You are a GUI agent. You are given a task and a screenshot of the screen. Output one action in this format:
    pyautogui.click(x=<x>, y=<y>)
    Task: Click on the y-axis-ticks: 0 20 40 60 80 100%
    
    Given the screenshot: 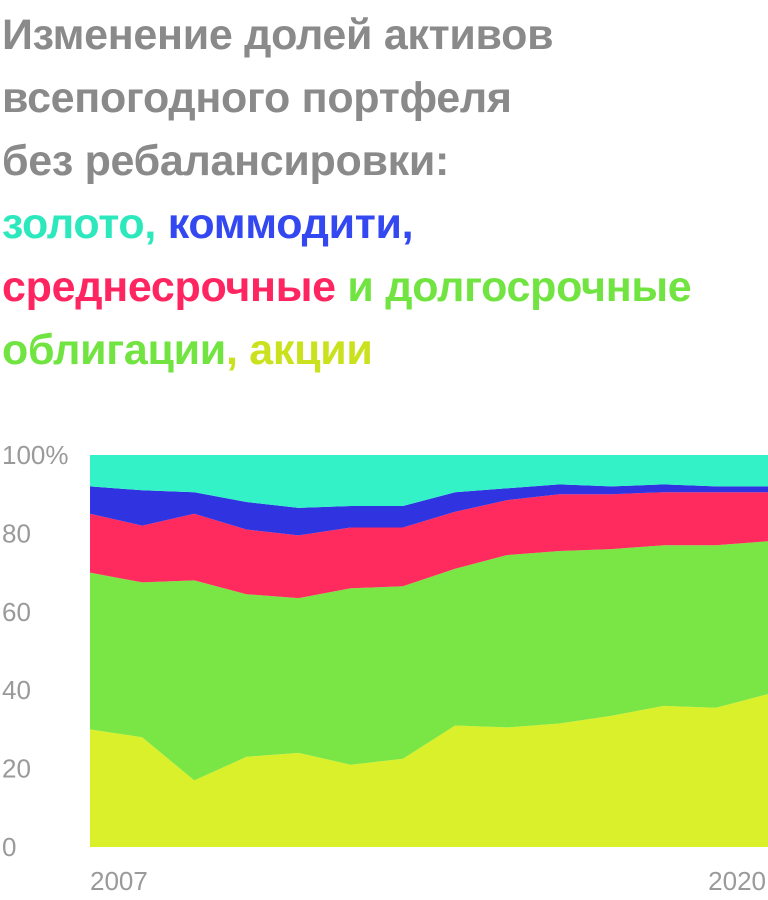 What is the action you would take?
    pyautogui.click(x=35, y=651)
    